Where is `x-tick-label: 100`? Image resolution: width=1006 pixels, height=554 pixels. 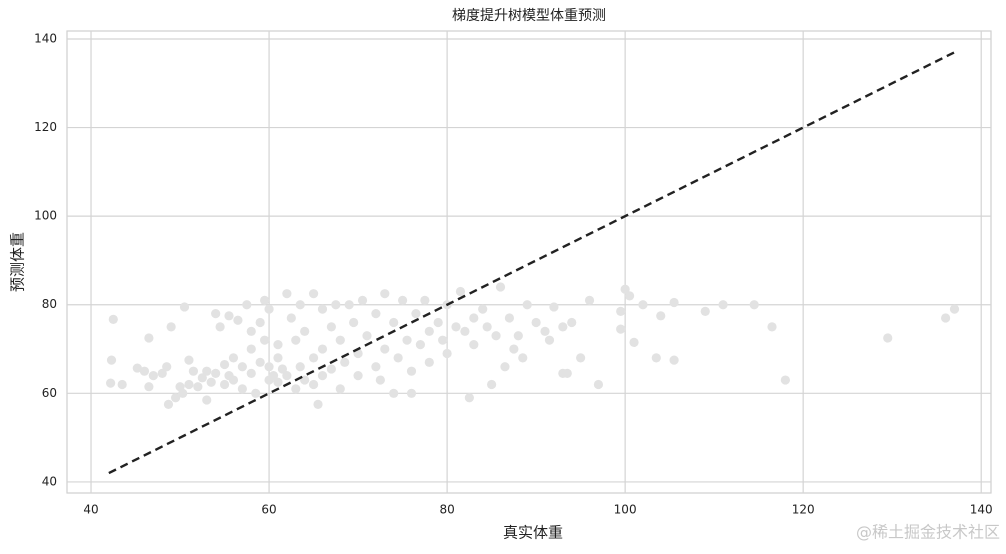 x-tick-label: 100 is located at coordinates (625, 510).